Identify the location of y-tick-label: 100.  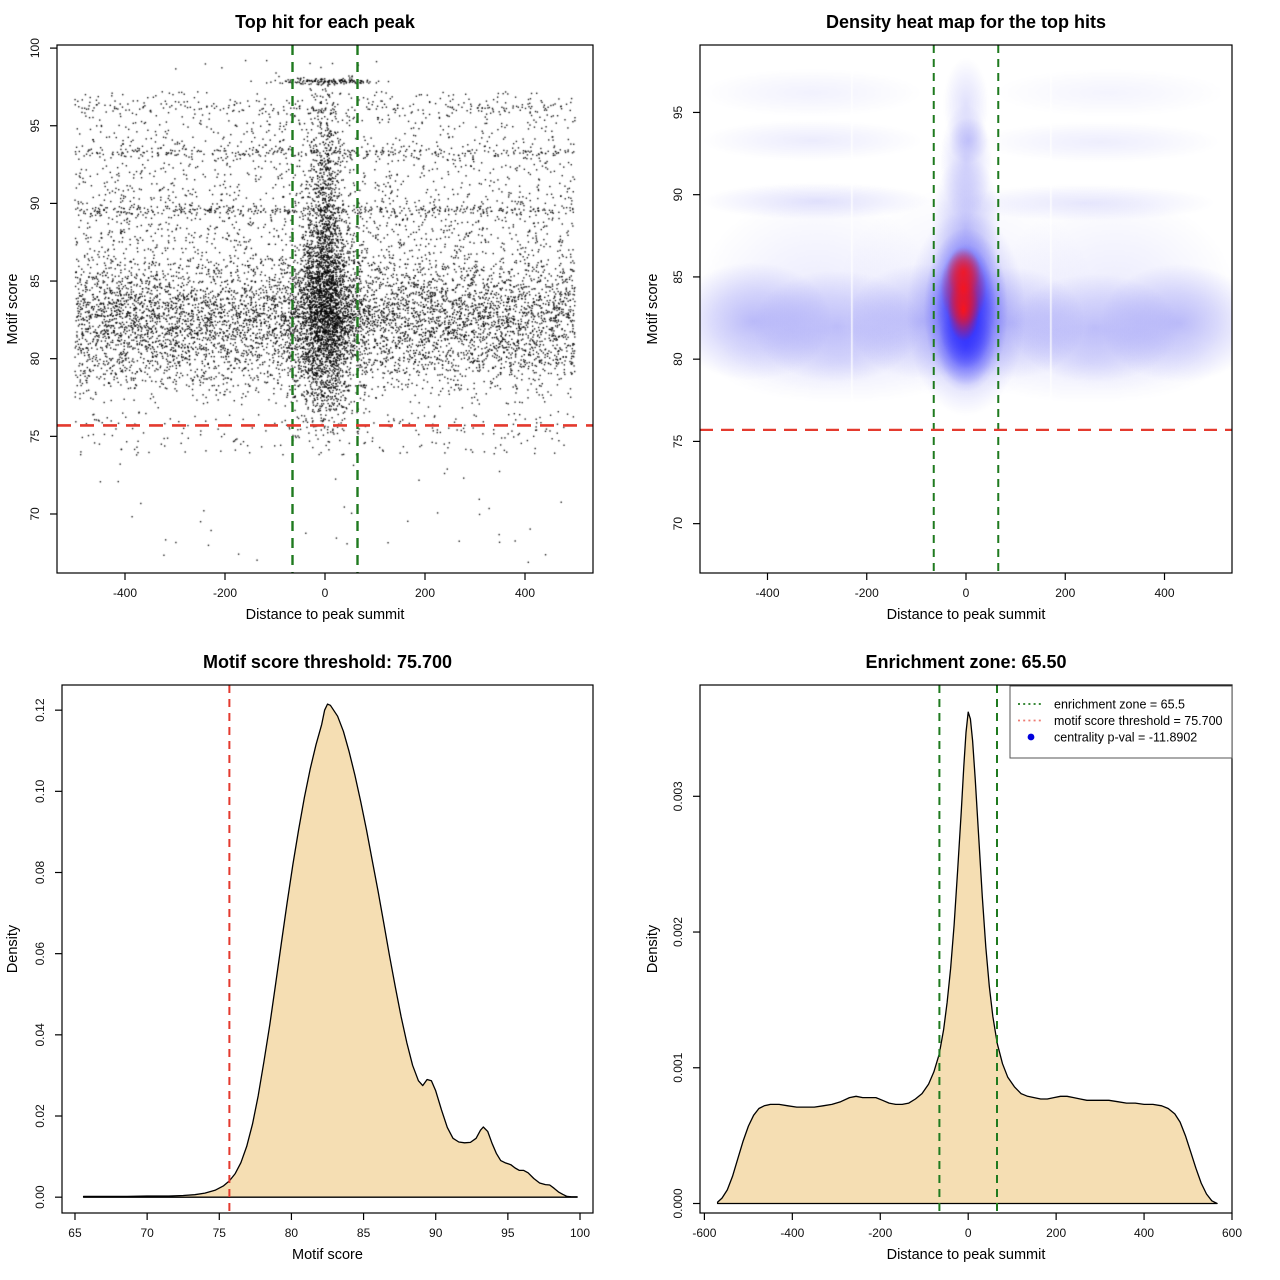
(35, 48).